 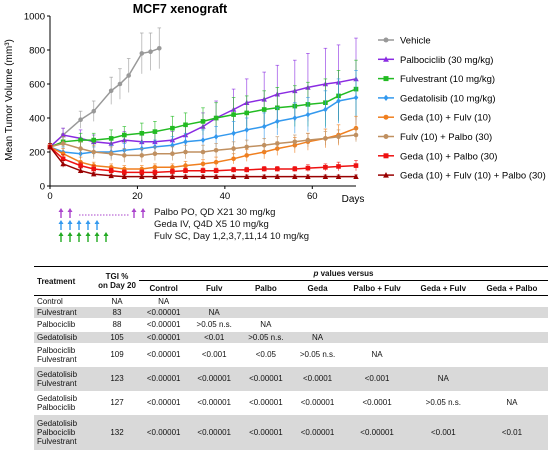 What do you see at coordinates (117, 276) in the screenshot?
I see `tgi-header-line1: TGI %` at bounding box center [117, 276].